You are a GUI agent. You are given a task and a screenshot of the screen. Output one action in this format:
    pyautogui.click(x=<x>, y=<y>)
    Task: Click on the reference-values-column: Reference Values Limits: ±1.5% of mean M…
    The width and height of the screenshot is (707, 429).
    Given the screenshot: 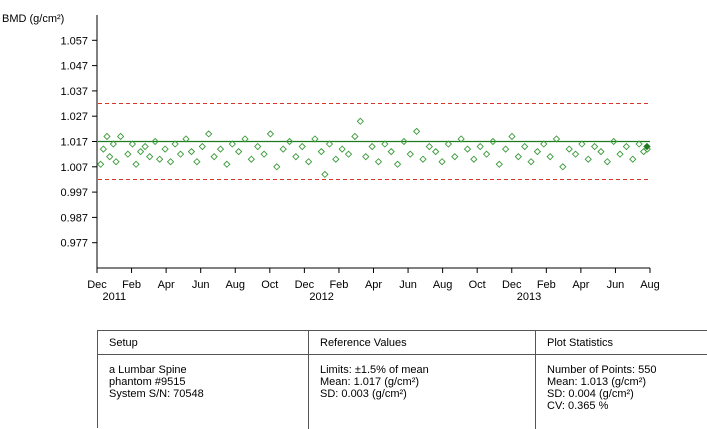 What is the action you would take?
    pyautogui.click(x=421, y=380)
    